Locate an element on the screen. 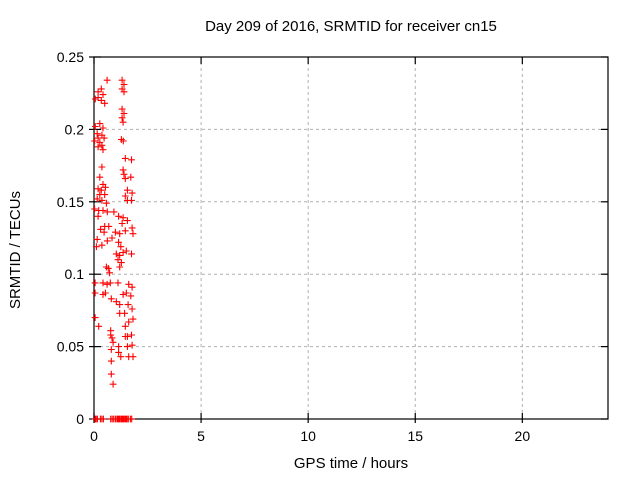 The image size is (640, 480). x-tick-label-15: 15 is located at coordinates (415, 436).